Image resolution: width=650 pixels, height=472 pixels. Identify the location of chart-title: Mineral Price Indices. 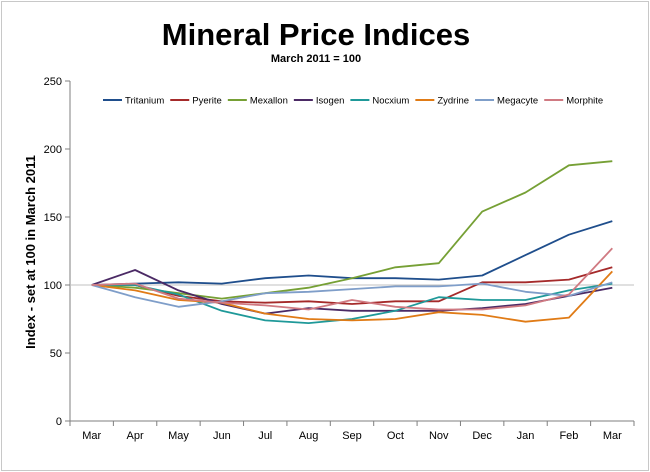
(316, 34).